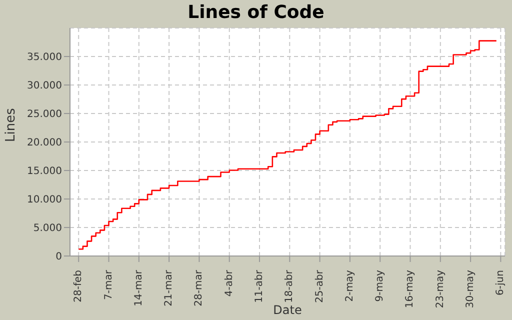  What do you see at coordinates (11, 125) in the screenshot?
I see `y-axis-title: Lines` at bounding box center [11, 125].